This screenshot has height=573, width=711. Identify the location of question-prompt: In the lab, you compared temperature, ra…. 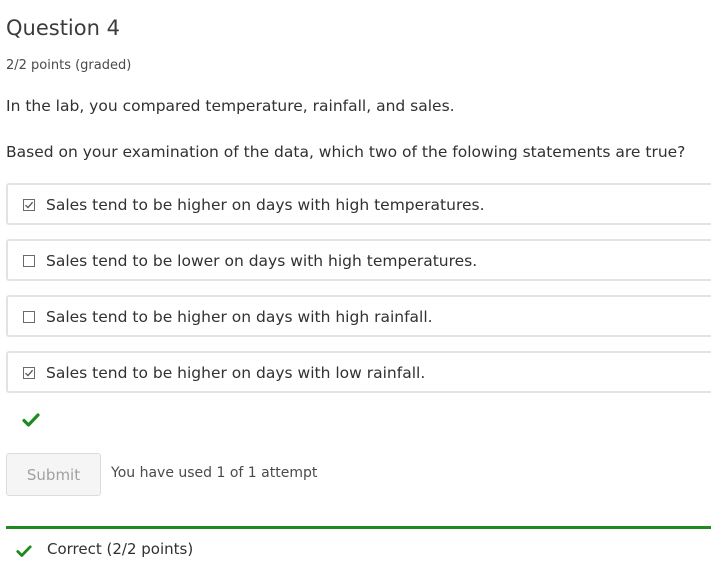
(230, 106).